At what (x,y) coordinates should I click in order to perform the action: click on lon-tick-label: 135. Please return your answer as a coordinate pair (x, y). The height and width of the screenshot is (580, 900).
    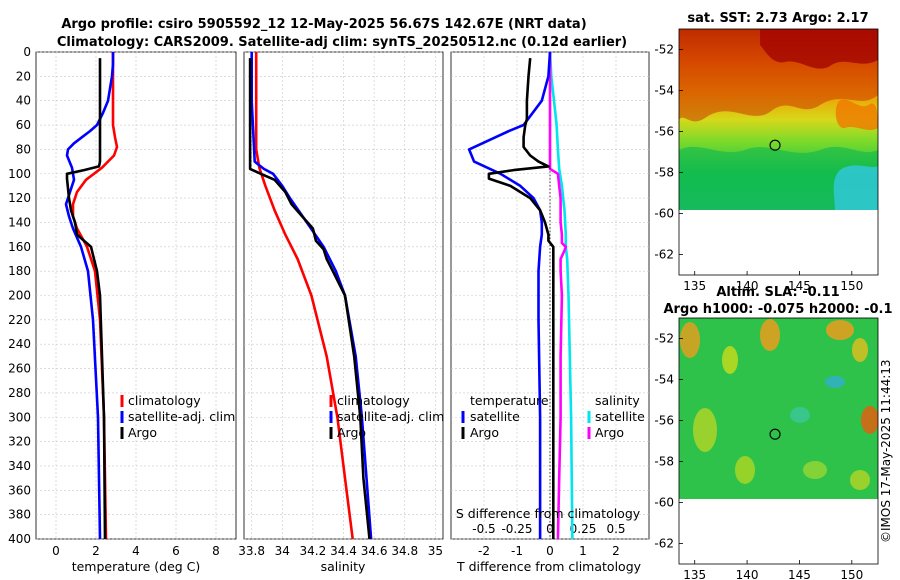
    Looking at the image, I should click on (694, 286).